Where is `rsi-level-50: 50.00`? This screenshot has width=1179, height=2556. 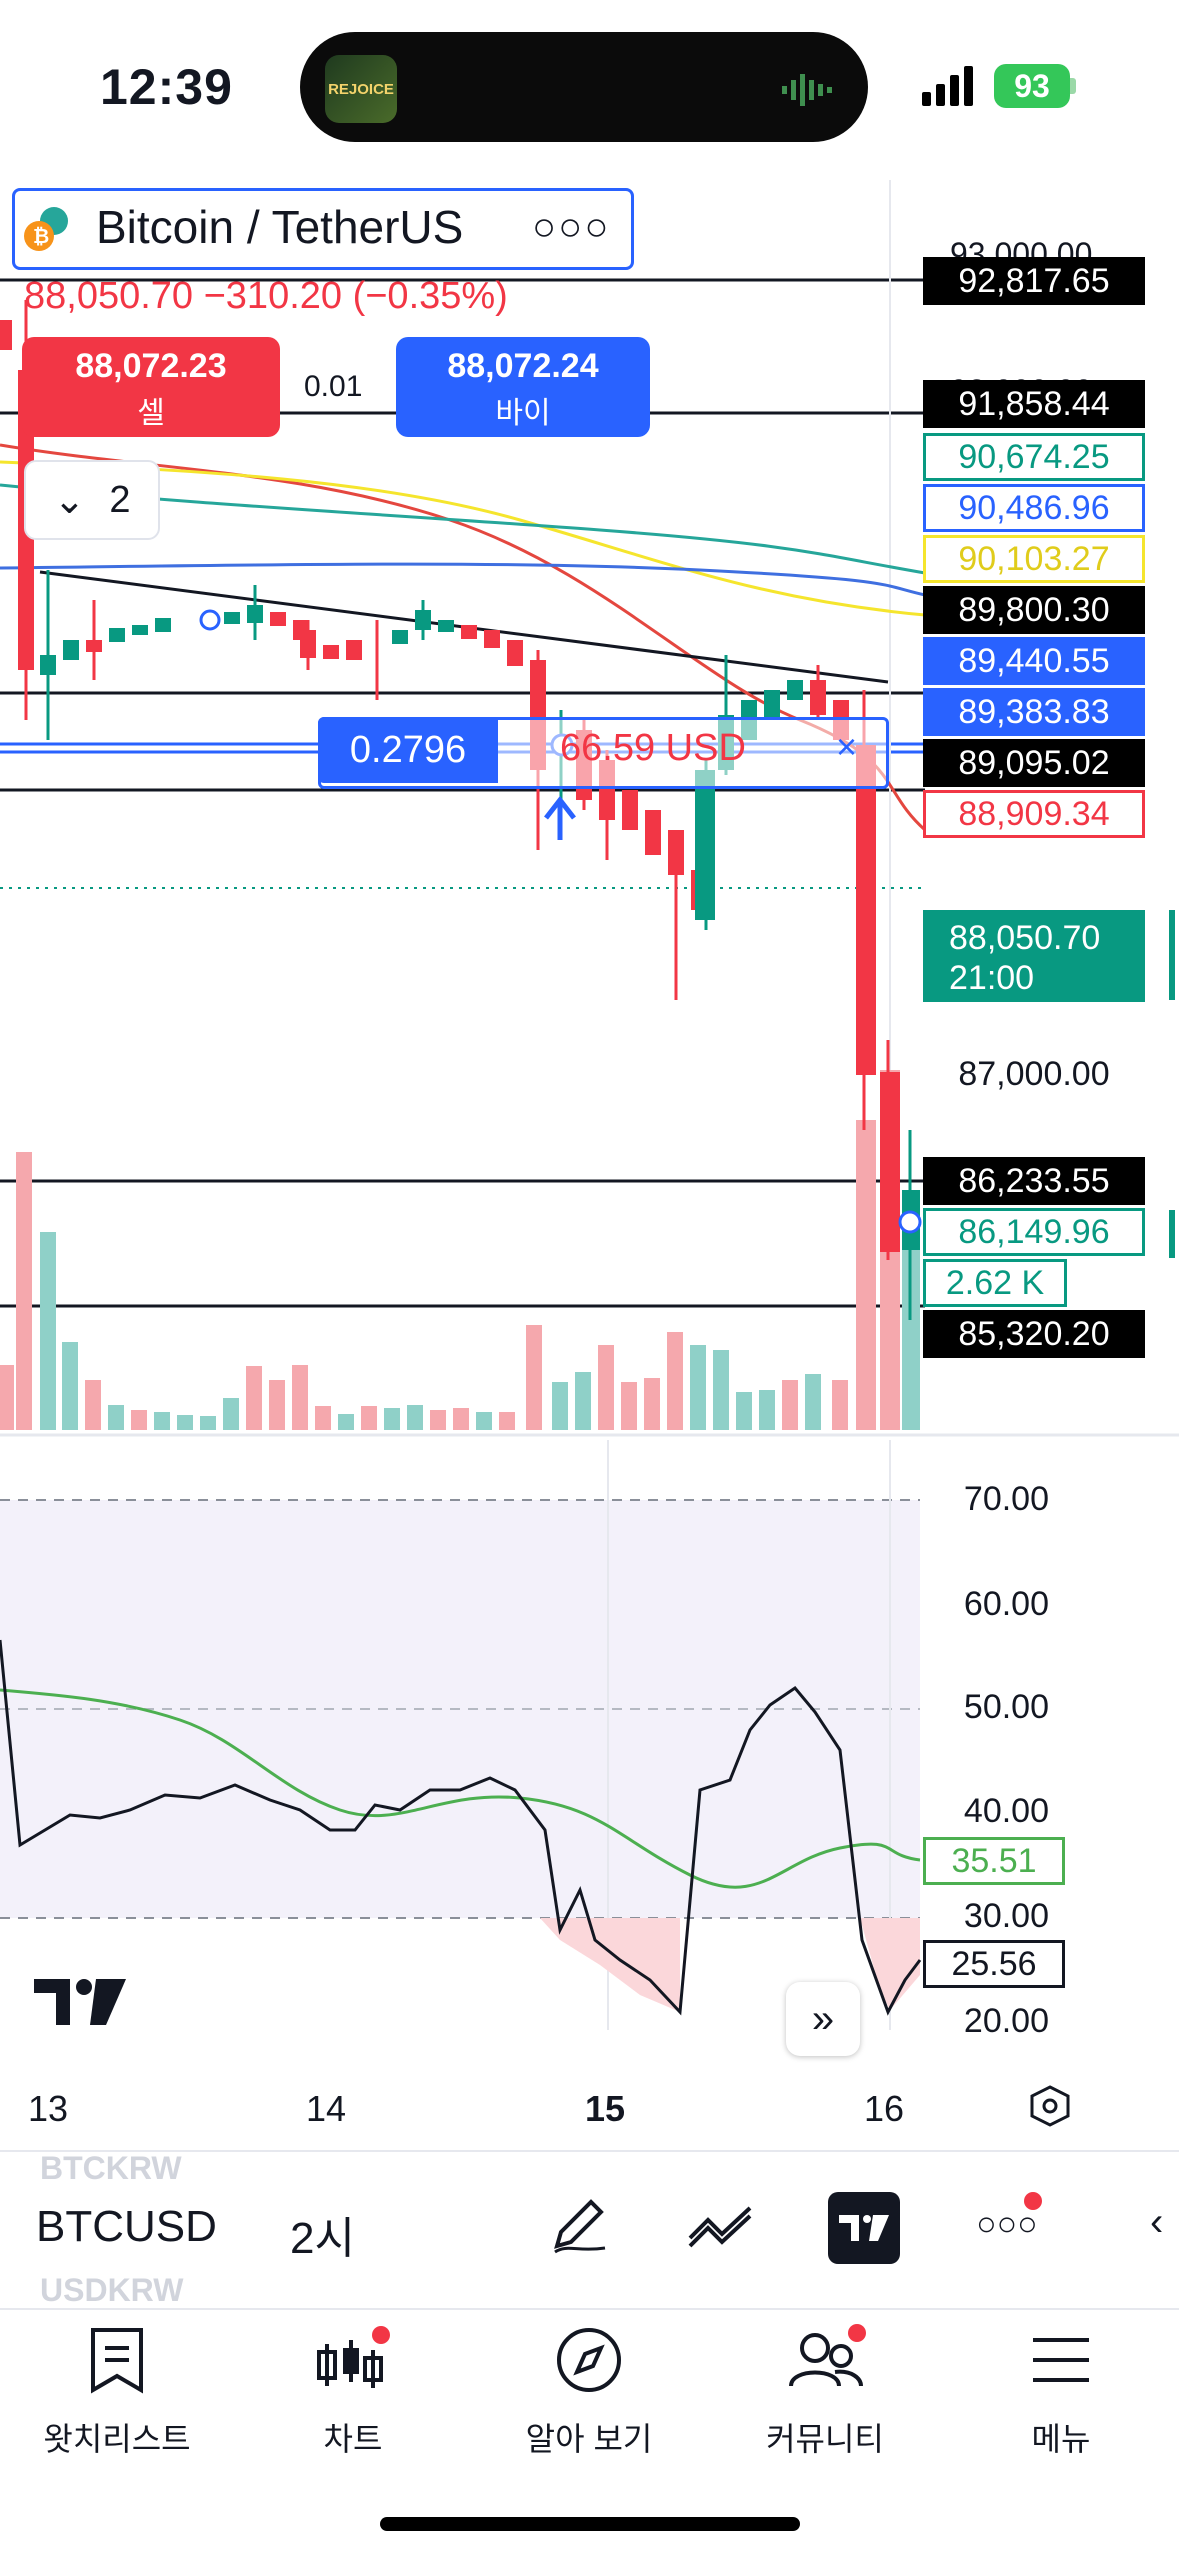 rsi-level-50: 50.00 is located at coordinates (1006, 1707).